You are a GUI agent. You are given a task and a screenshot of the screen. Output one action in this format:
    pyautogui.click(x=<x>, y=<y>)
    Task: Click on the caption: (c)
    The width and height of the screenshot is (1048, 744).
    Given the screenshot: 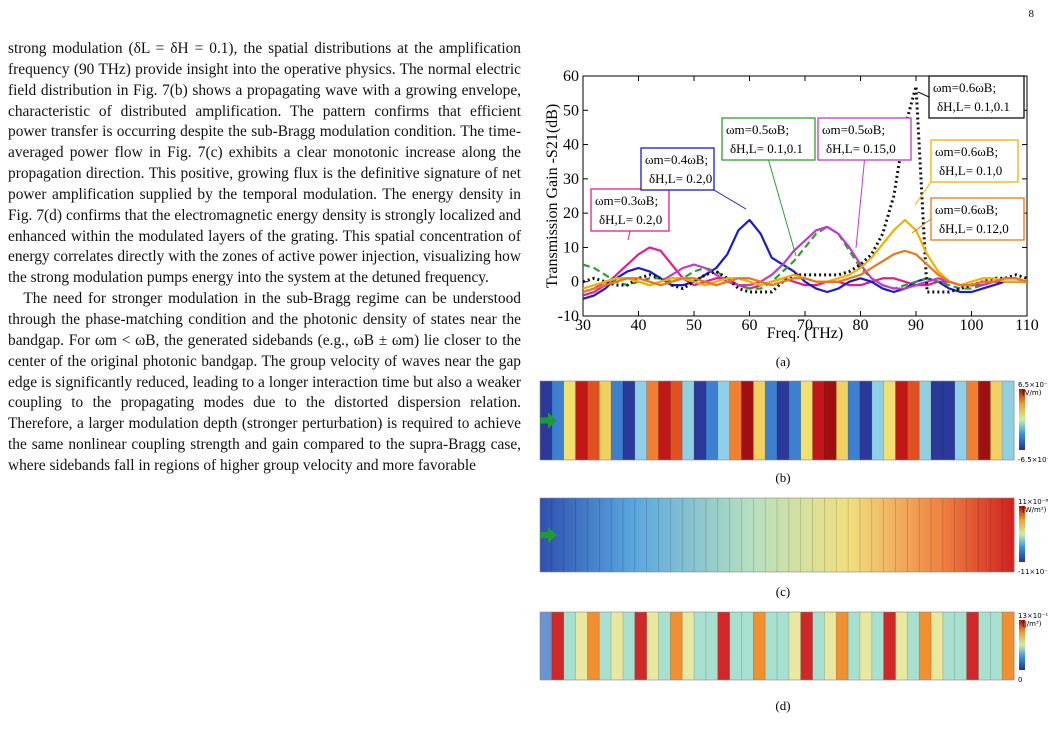 What is the action you would take?
    pyautogui.click(x=783, y=591)
    